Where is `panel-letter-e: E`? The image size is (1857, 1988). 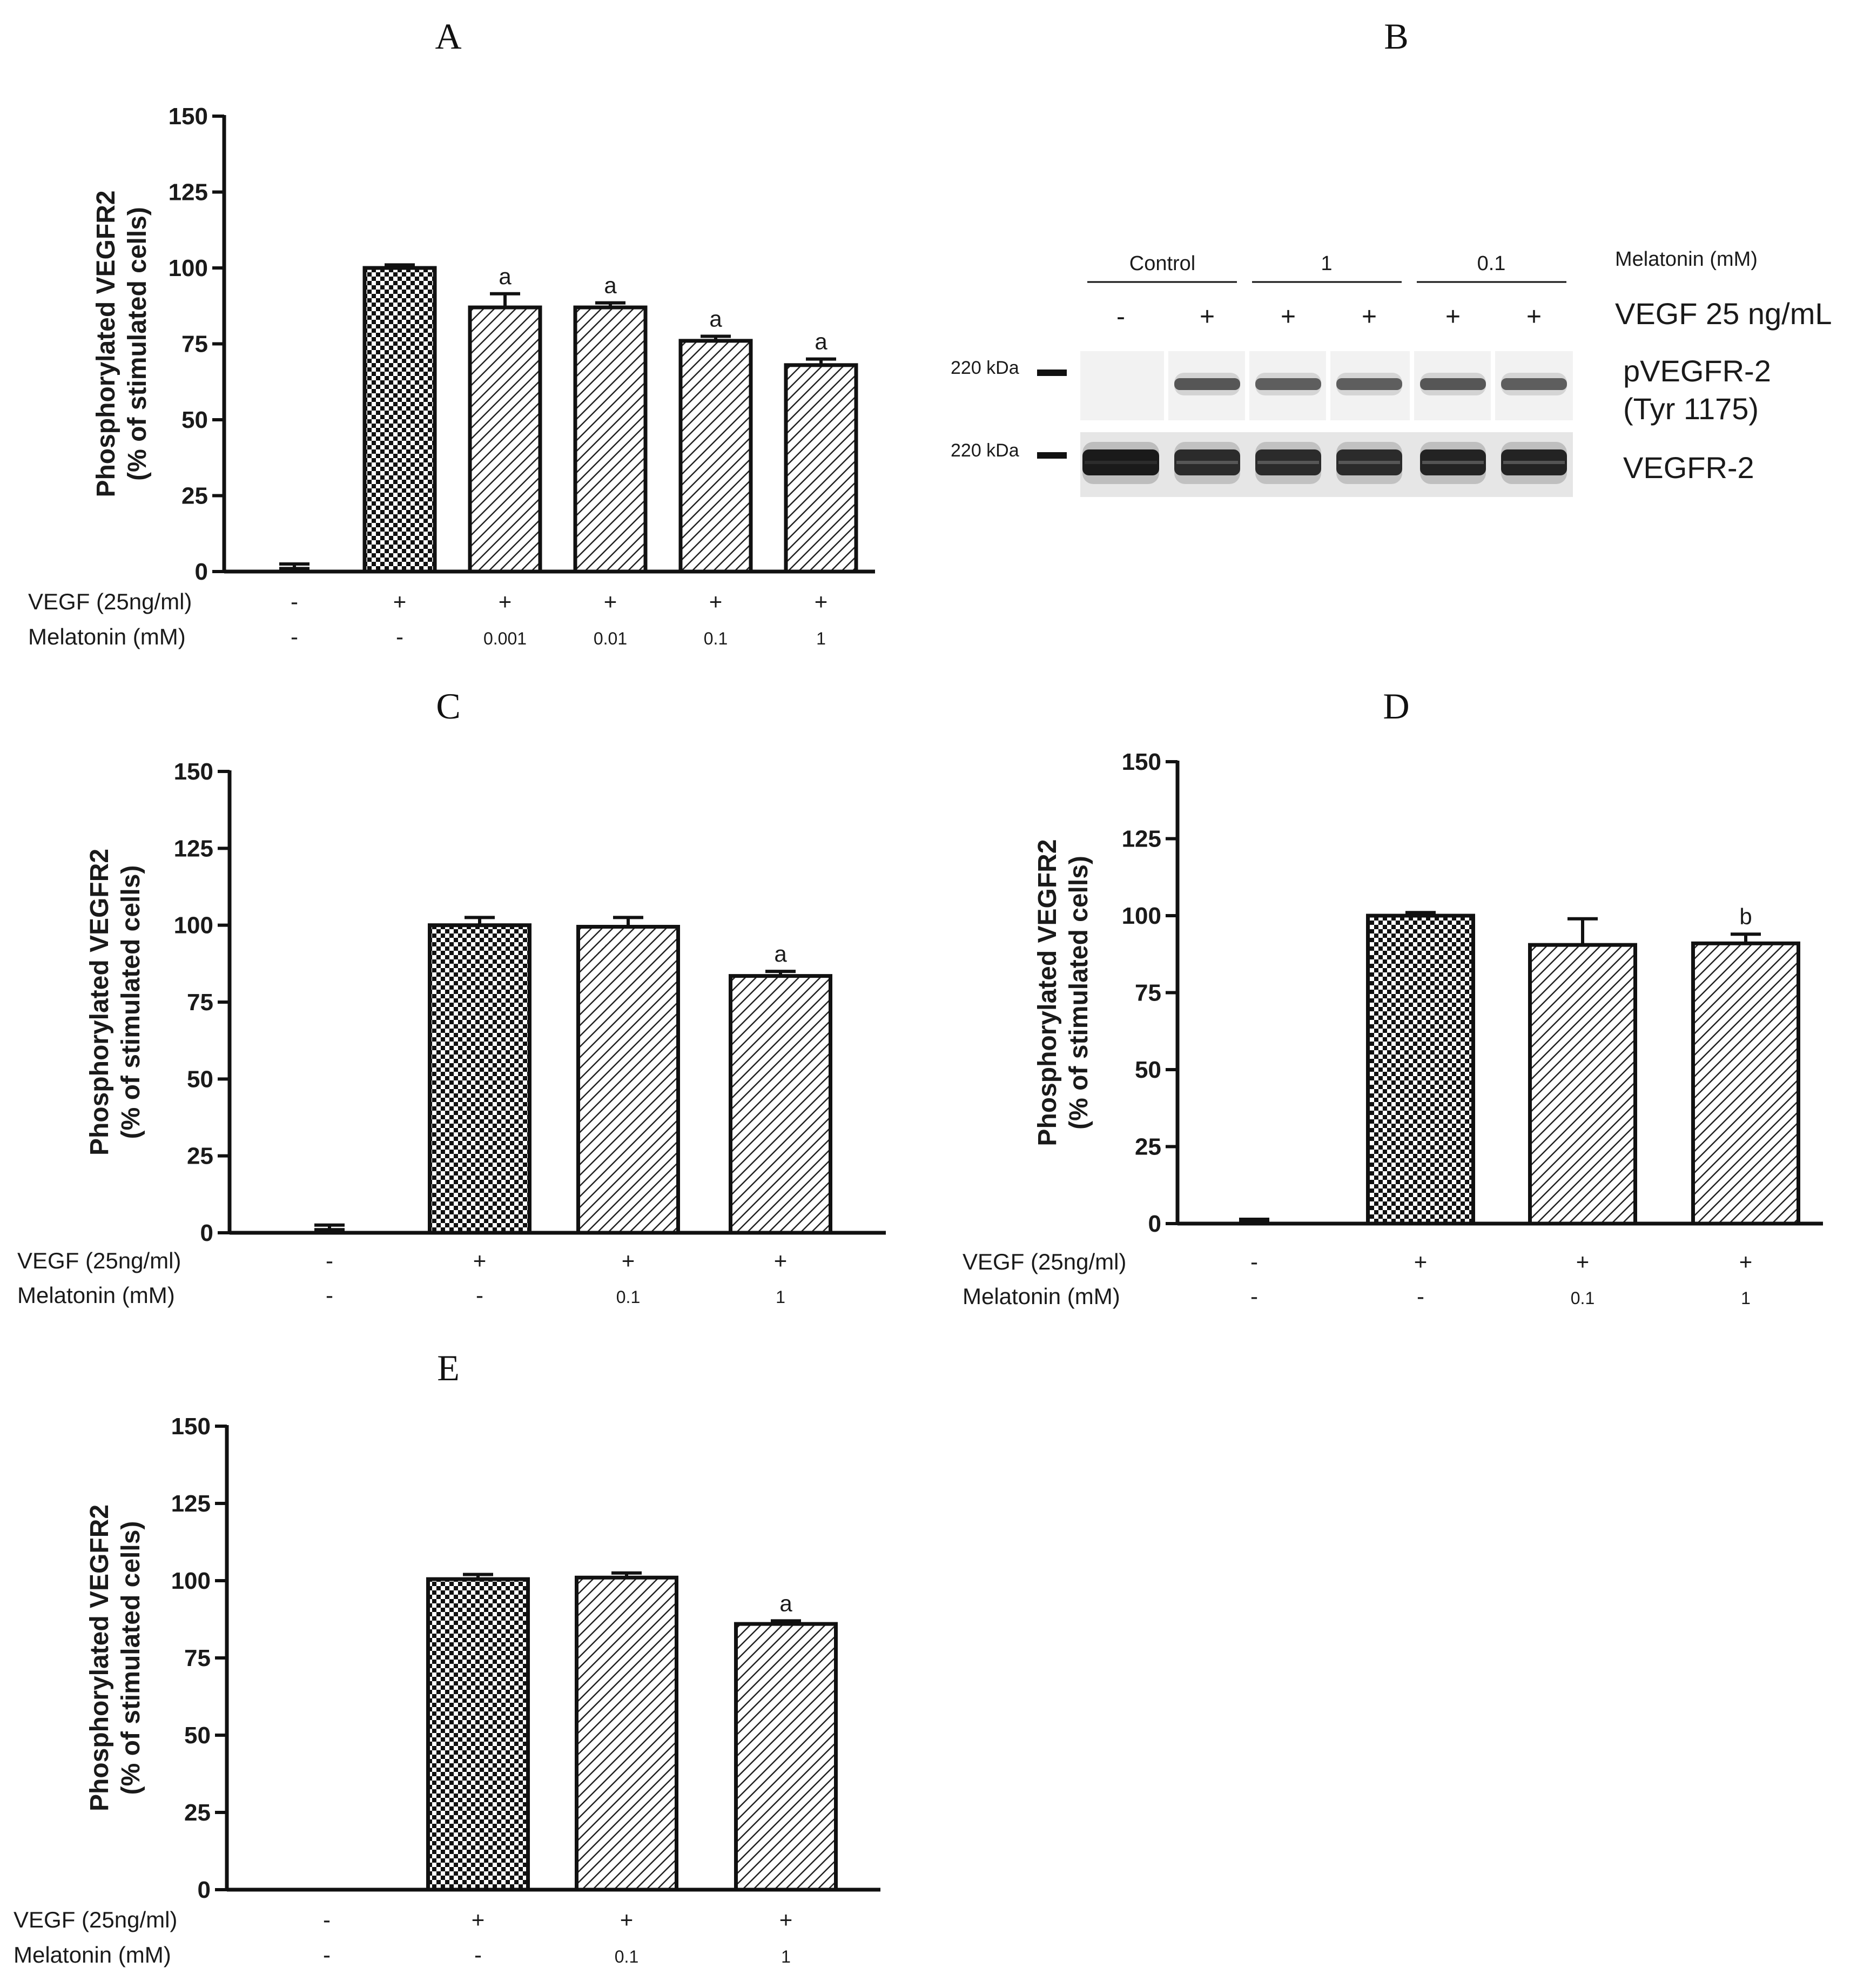
panel-letter-e: E is located at coordinates (448, 1367).